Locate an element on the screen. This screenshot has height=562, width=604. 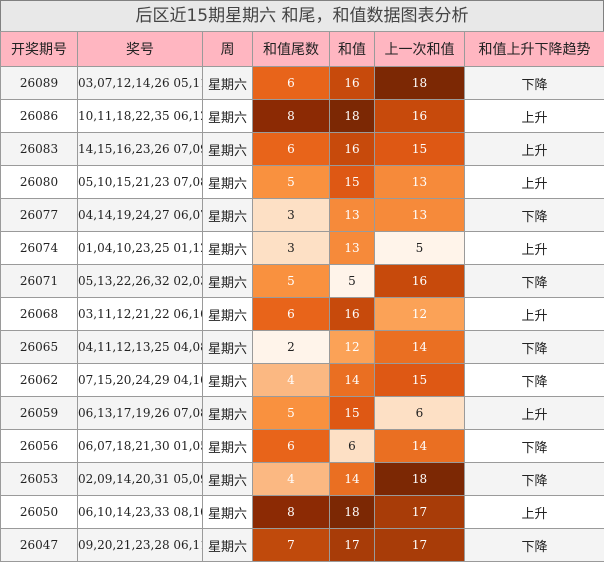
cell-numbers: 06,07,18,21,30 01,05 is located at coordinates (140, 446).